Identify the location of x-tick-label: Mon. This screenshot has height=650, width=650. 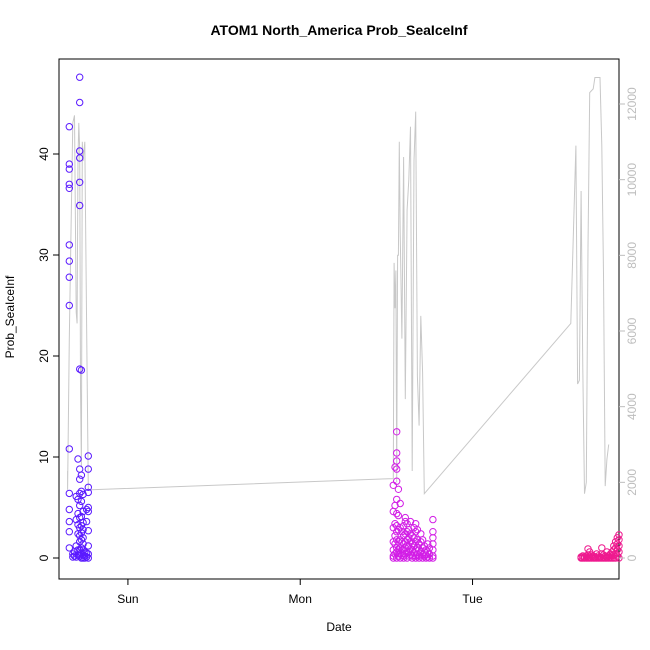
(300, 599).